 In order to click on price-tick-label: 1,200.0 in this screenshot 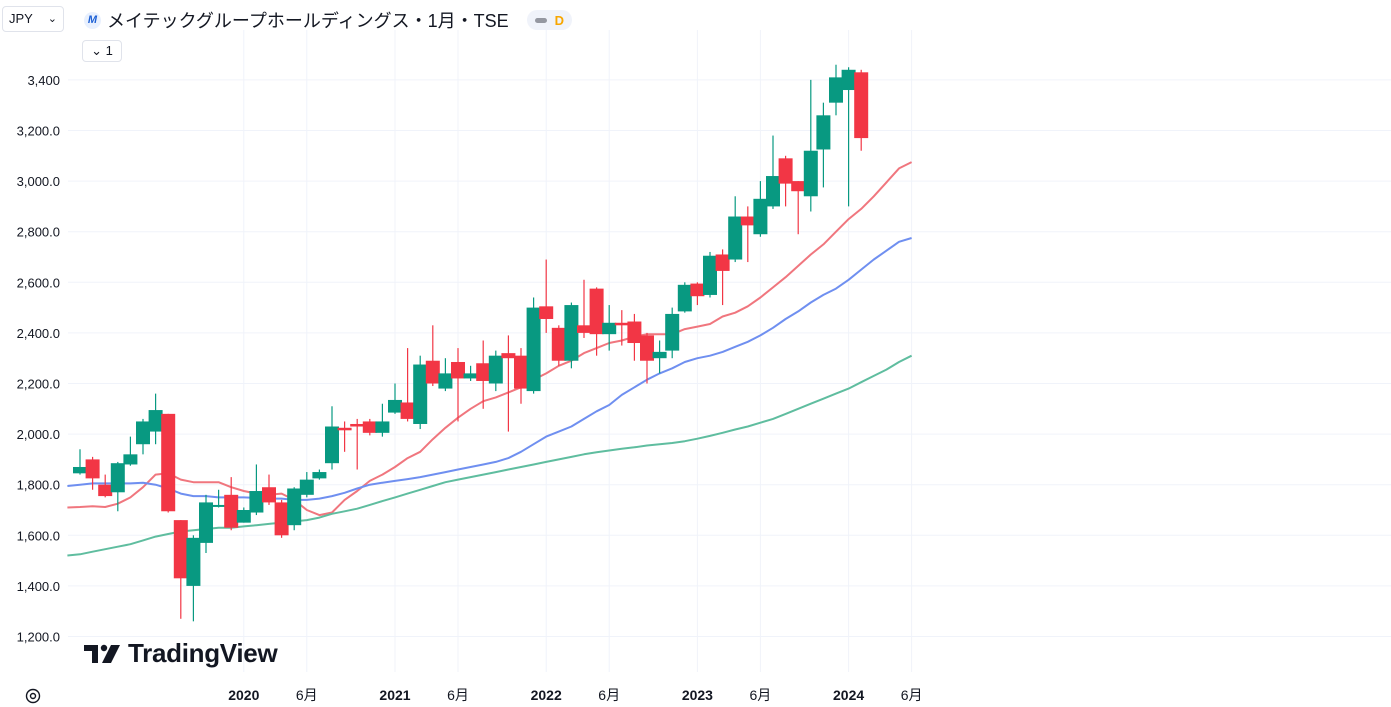, I will do `click(38, 637)`.